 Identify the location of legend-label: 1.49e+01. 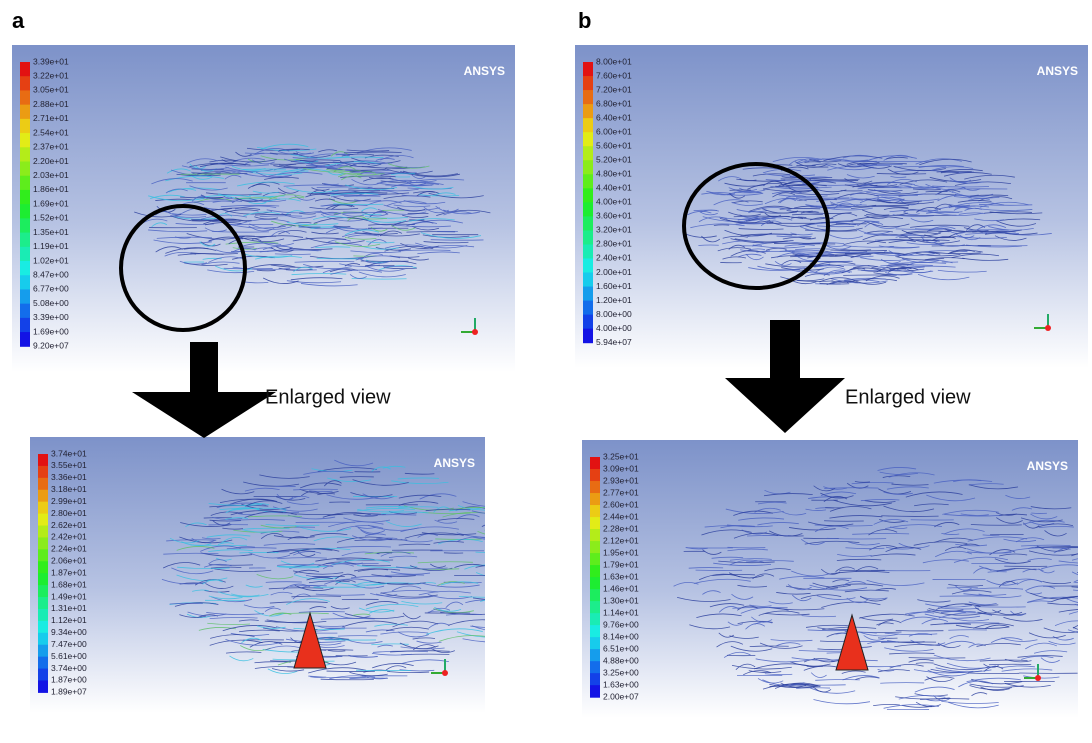
(69, 596).